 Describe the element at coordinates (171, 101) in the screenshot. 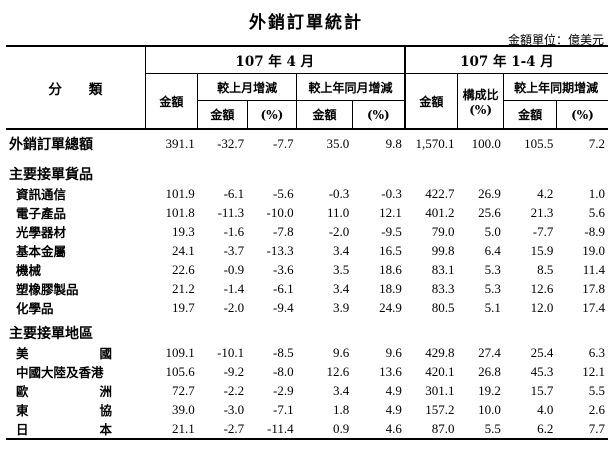

I see `amount-header: 金額` at that location.